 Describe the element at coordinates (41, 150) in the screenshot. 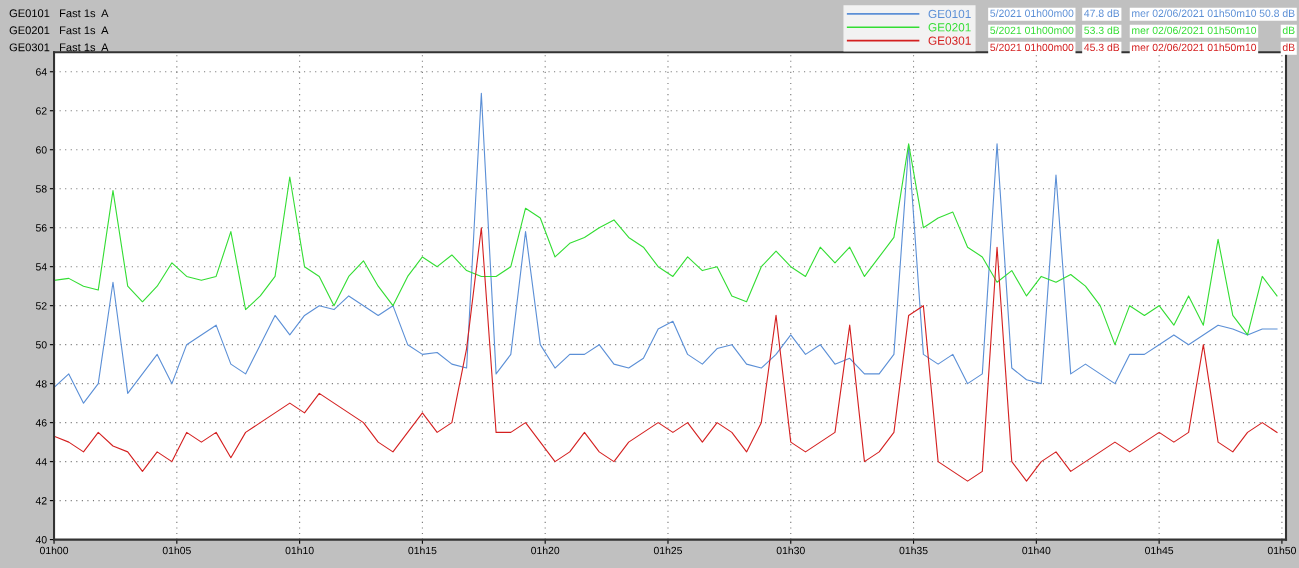

I see `y-tick-label: 60` at that location.